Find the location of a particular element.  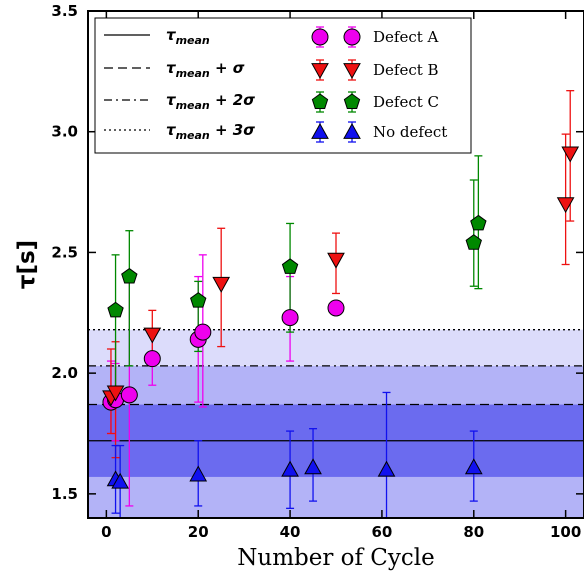

x-tick-label: 100 is located at coordinates (565, 532).